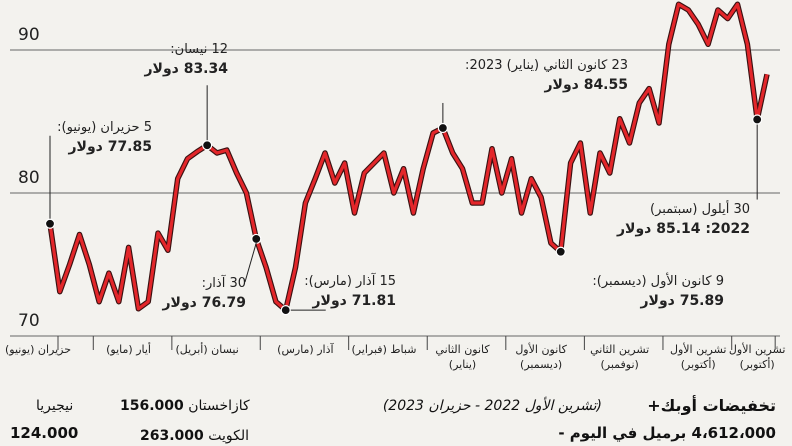 The height and width of the screenshot is (446, 792). Describe the element at coordinates (207, 349) in the screenshot. I see `x-tick-label: نيسان (أبريل)` at that location.